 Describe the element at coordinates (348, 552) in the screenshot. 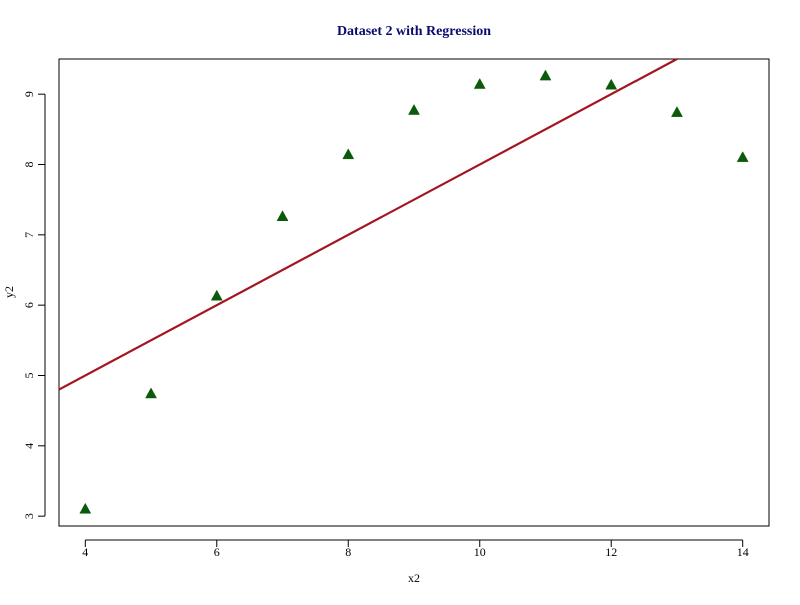

I see `x-tick-label: 8` at that location.